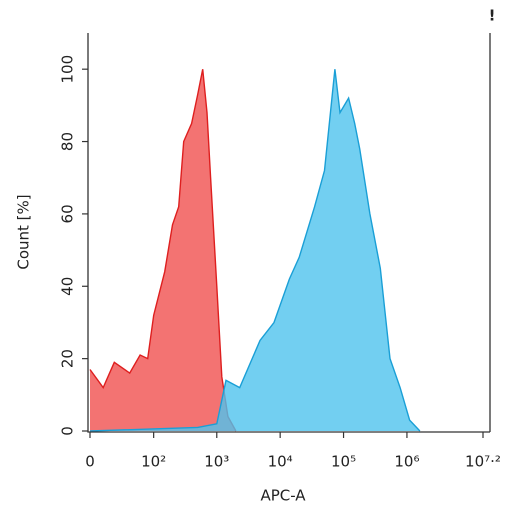 This screenshot has height=513, width=516. What do you see at coordinates (68, 431) in the screenshot?
I see `y-tick-label: 0` at bounding box center [68, 431].